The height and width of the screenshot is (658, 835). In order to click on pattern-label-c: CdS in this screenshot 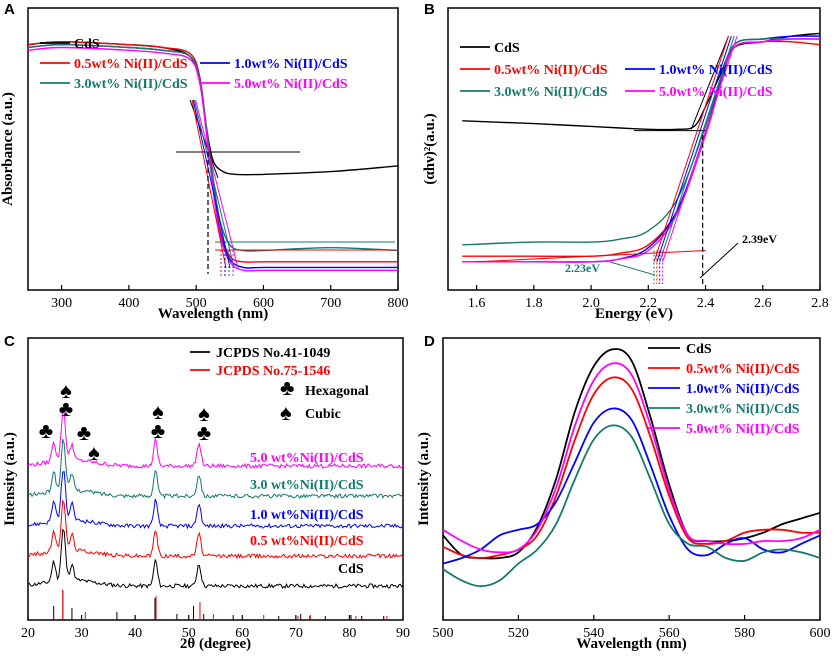, I will do `click(351, 569)`.